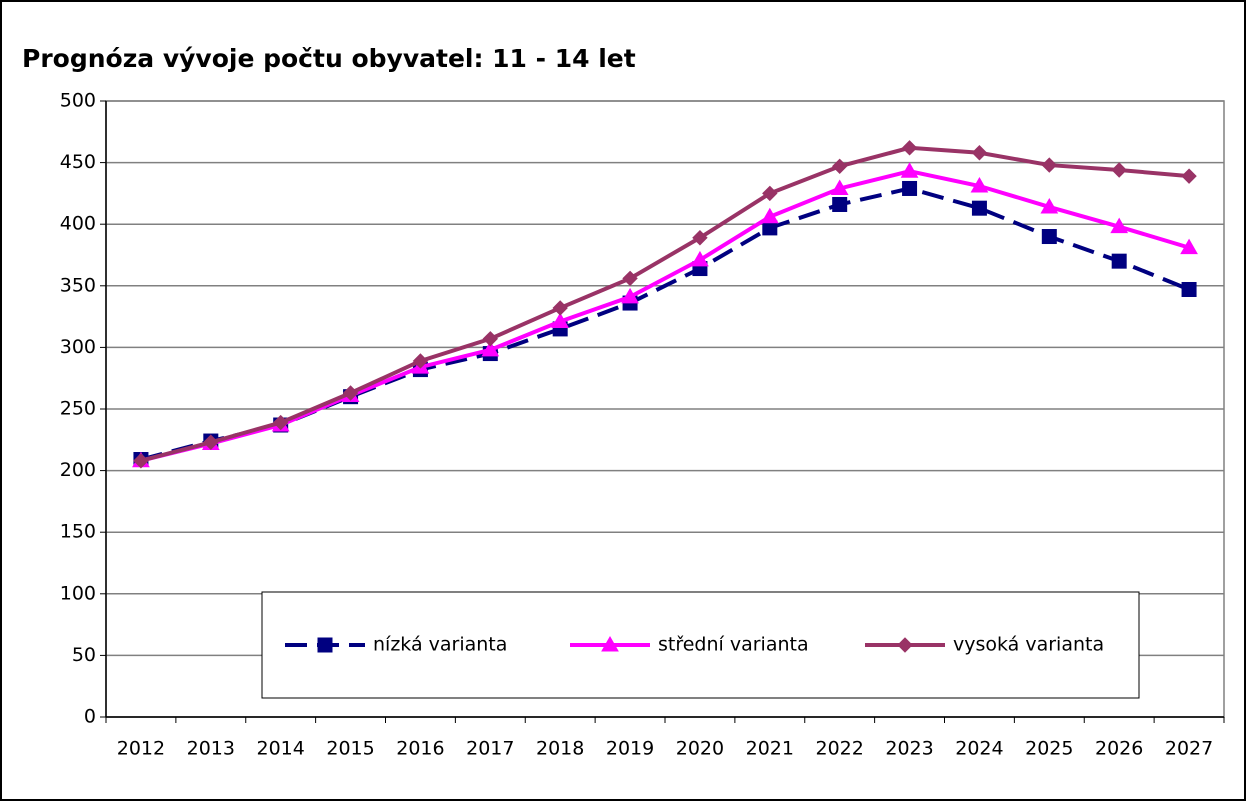 The height and width of the screenshot is (801, 1246). I want to click on x-tick-label: 2015, so click(350, 749).